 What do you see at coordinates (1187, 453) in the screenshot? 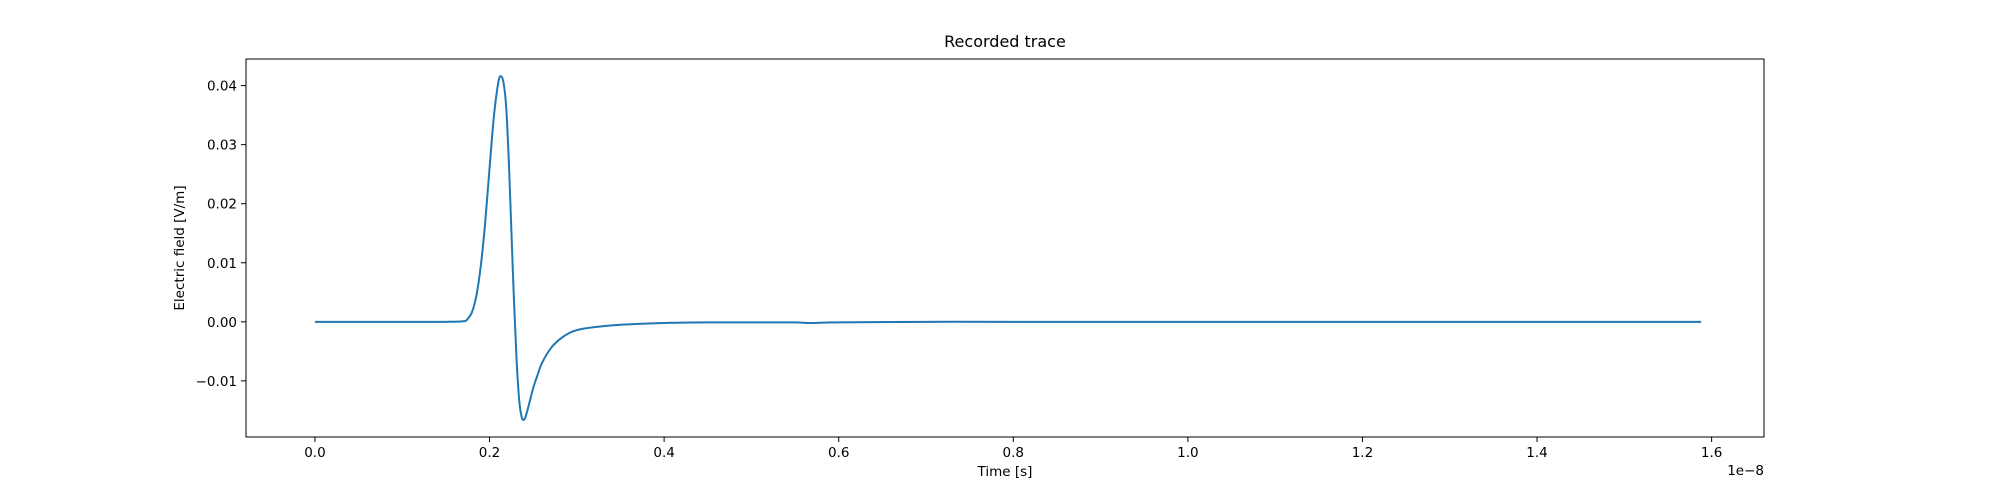
I see `x-tick-label: 1.0` at bounding box center [1187, 453].